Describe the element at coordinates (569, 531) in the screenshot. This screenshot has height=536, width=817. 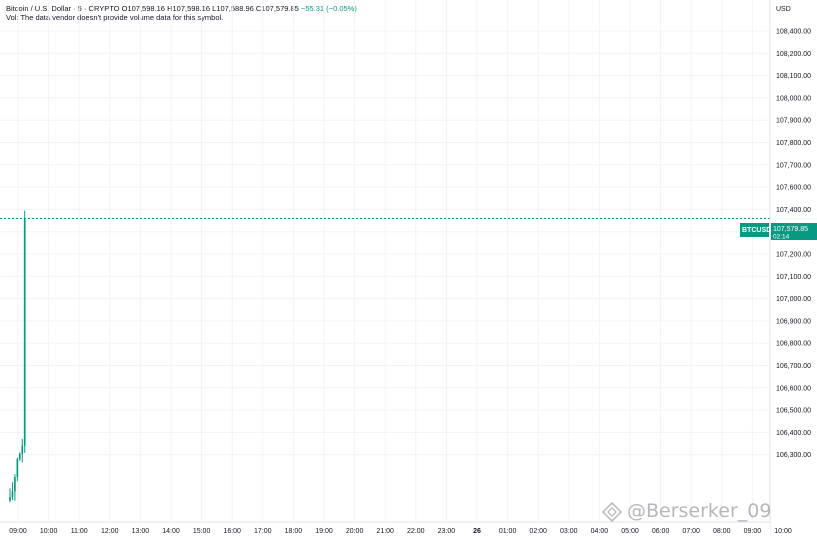
I see `time-tick-label: 03:00` at that location.